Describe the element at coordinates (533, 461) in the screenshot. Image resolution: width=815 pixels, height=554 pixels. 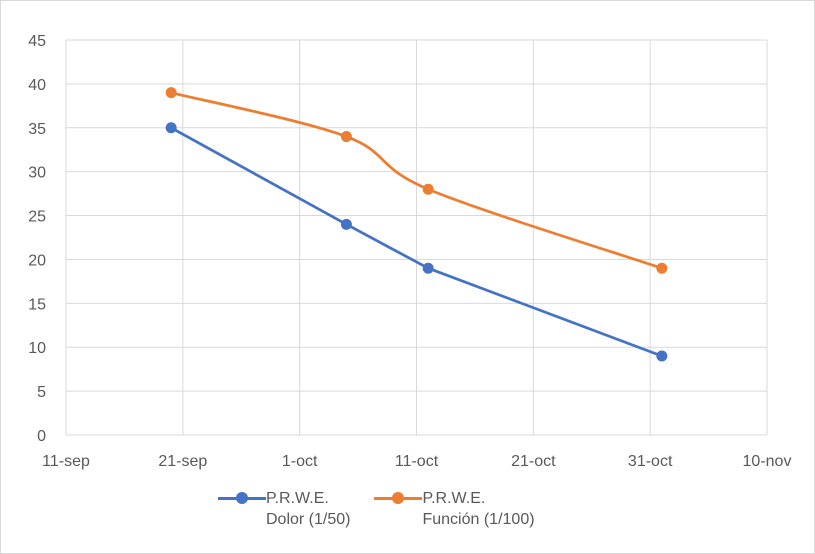
I see `x-tick-label: 21-oct` at that location.